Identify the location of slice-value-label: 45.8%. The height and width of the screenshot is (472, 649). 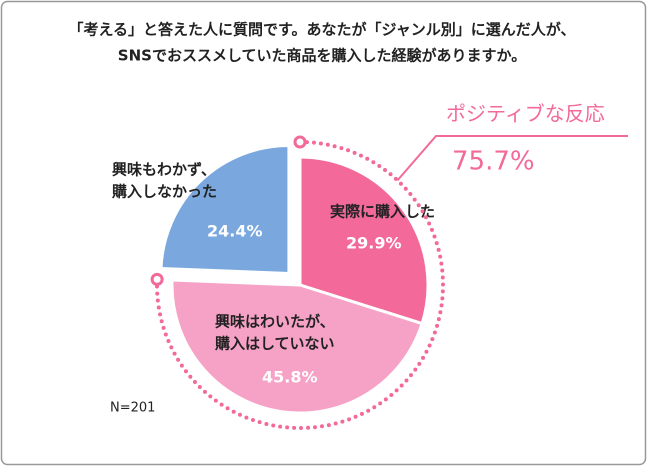
(290, 377).